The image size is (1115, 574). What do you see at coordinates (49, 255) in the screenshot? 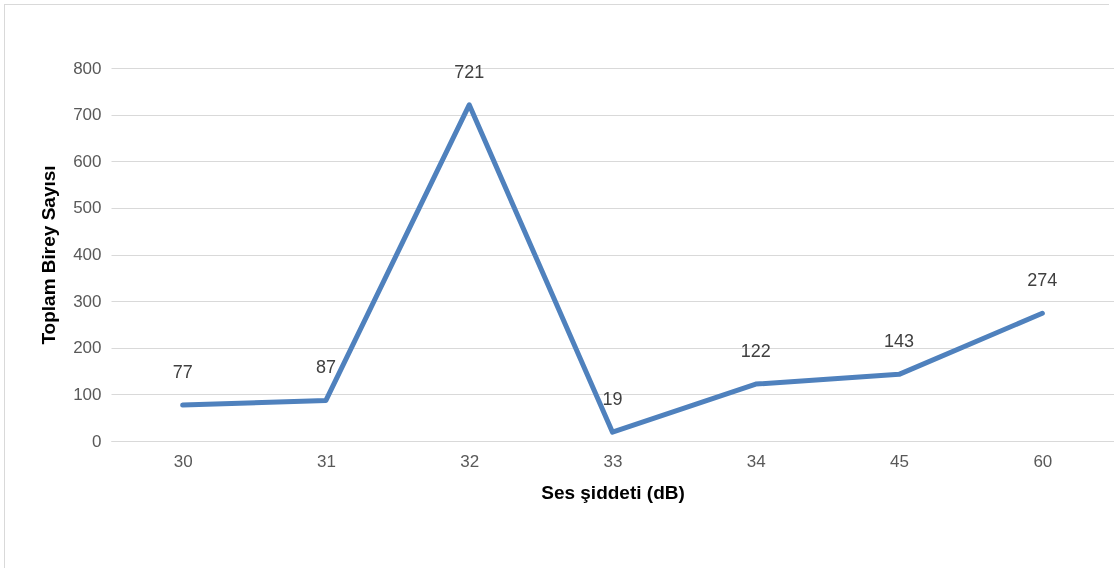
I see `y-axis-title: Toplam Birey Sayısı` at bounding box center [49, 255].